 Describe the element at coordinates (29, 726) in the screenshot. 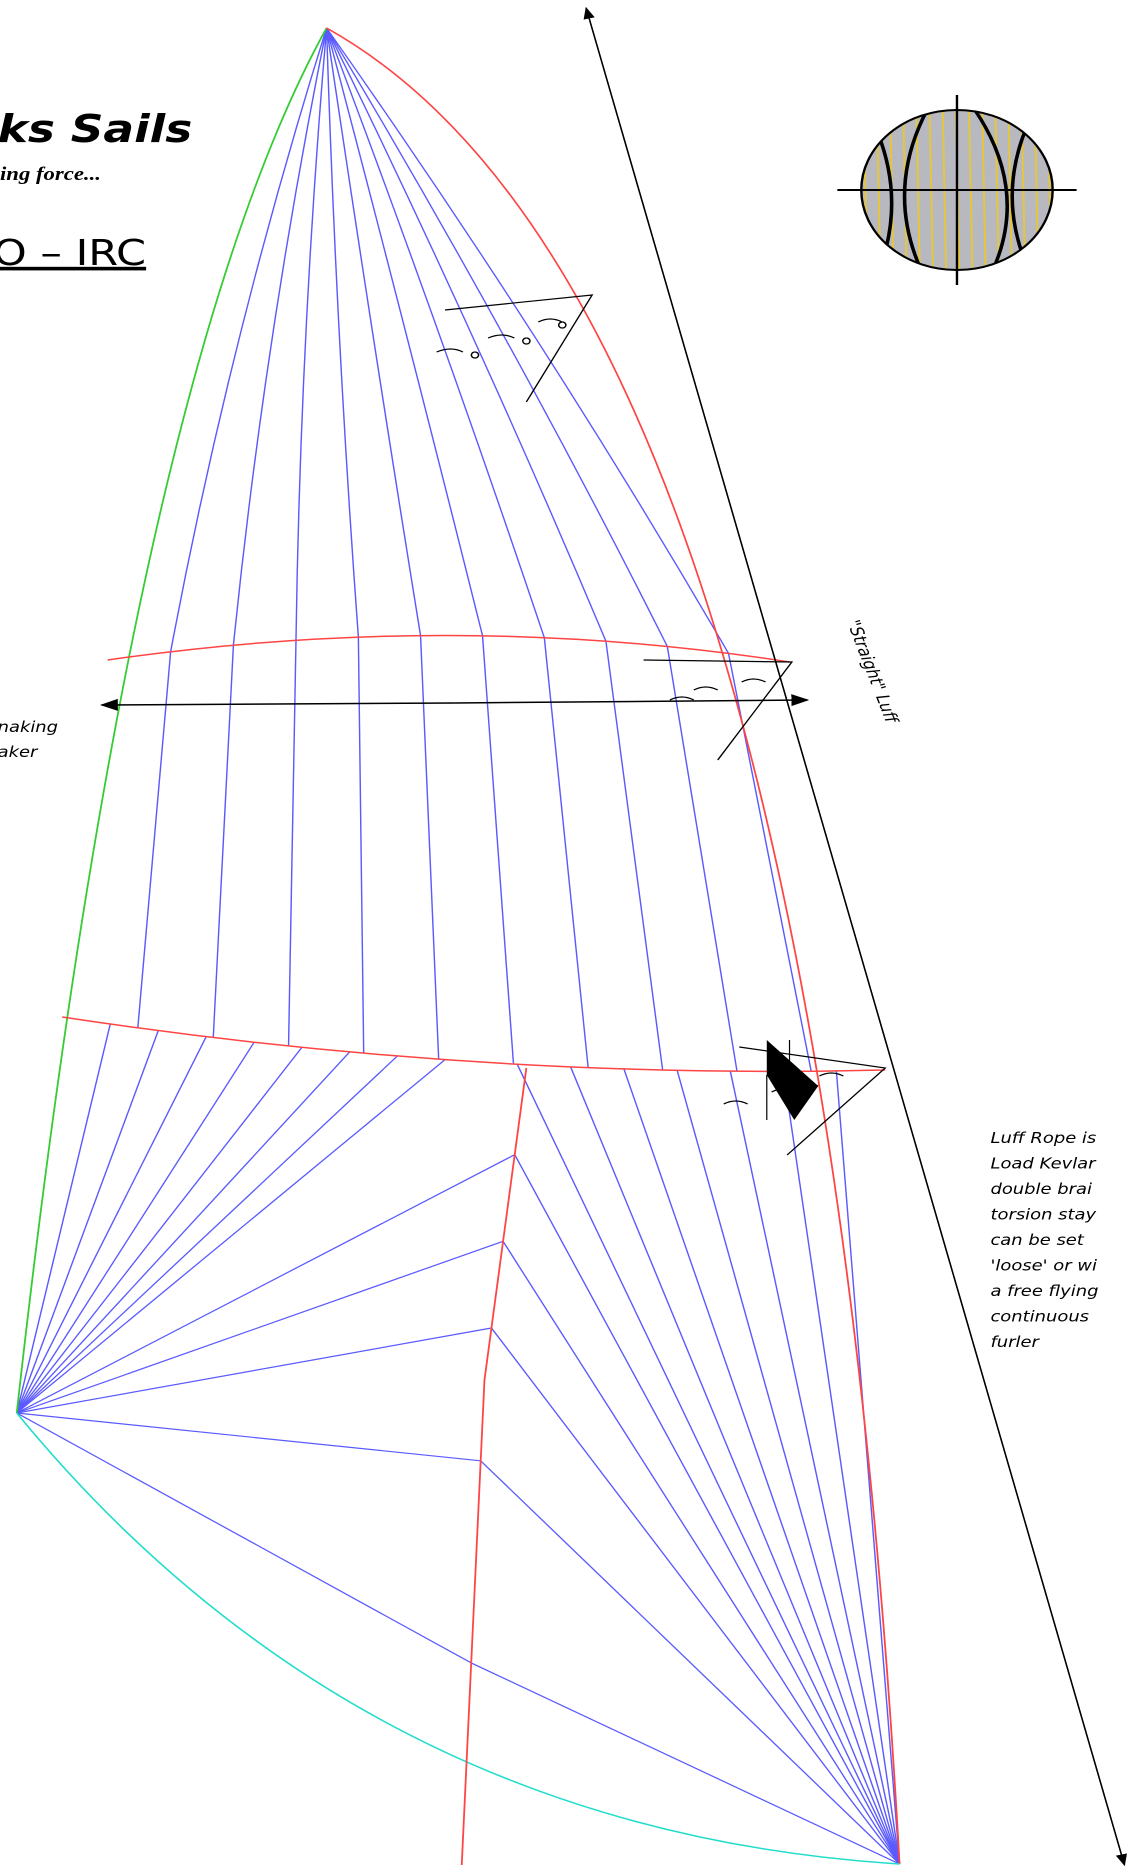

I see `note-line: naking` at that location.